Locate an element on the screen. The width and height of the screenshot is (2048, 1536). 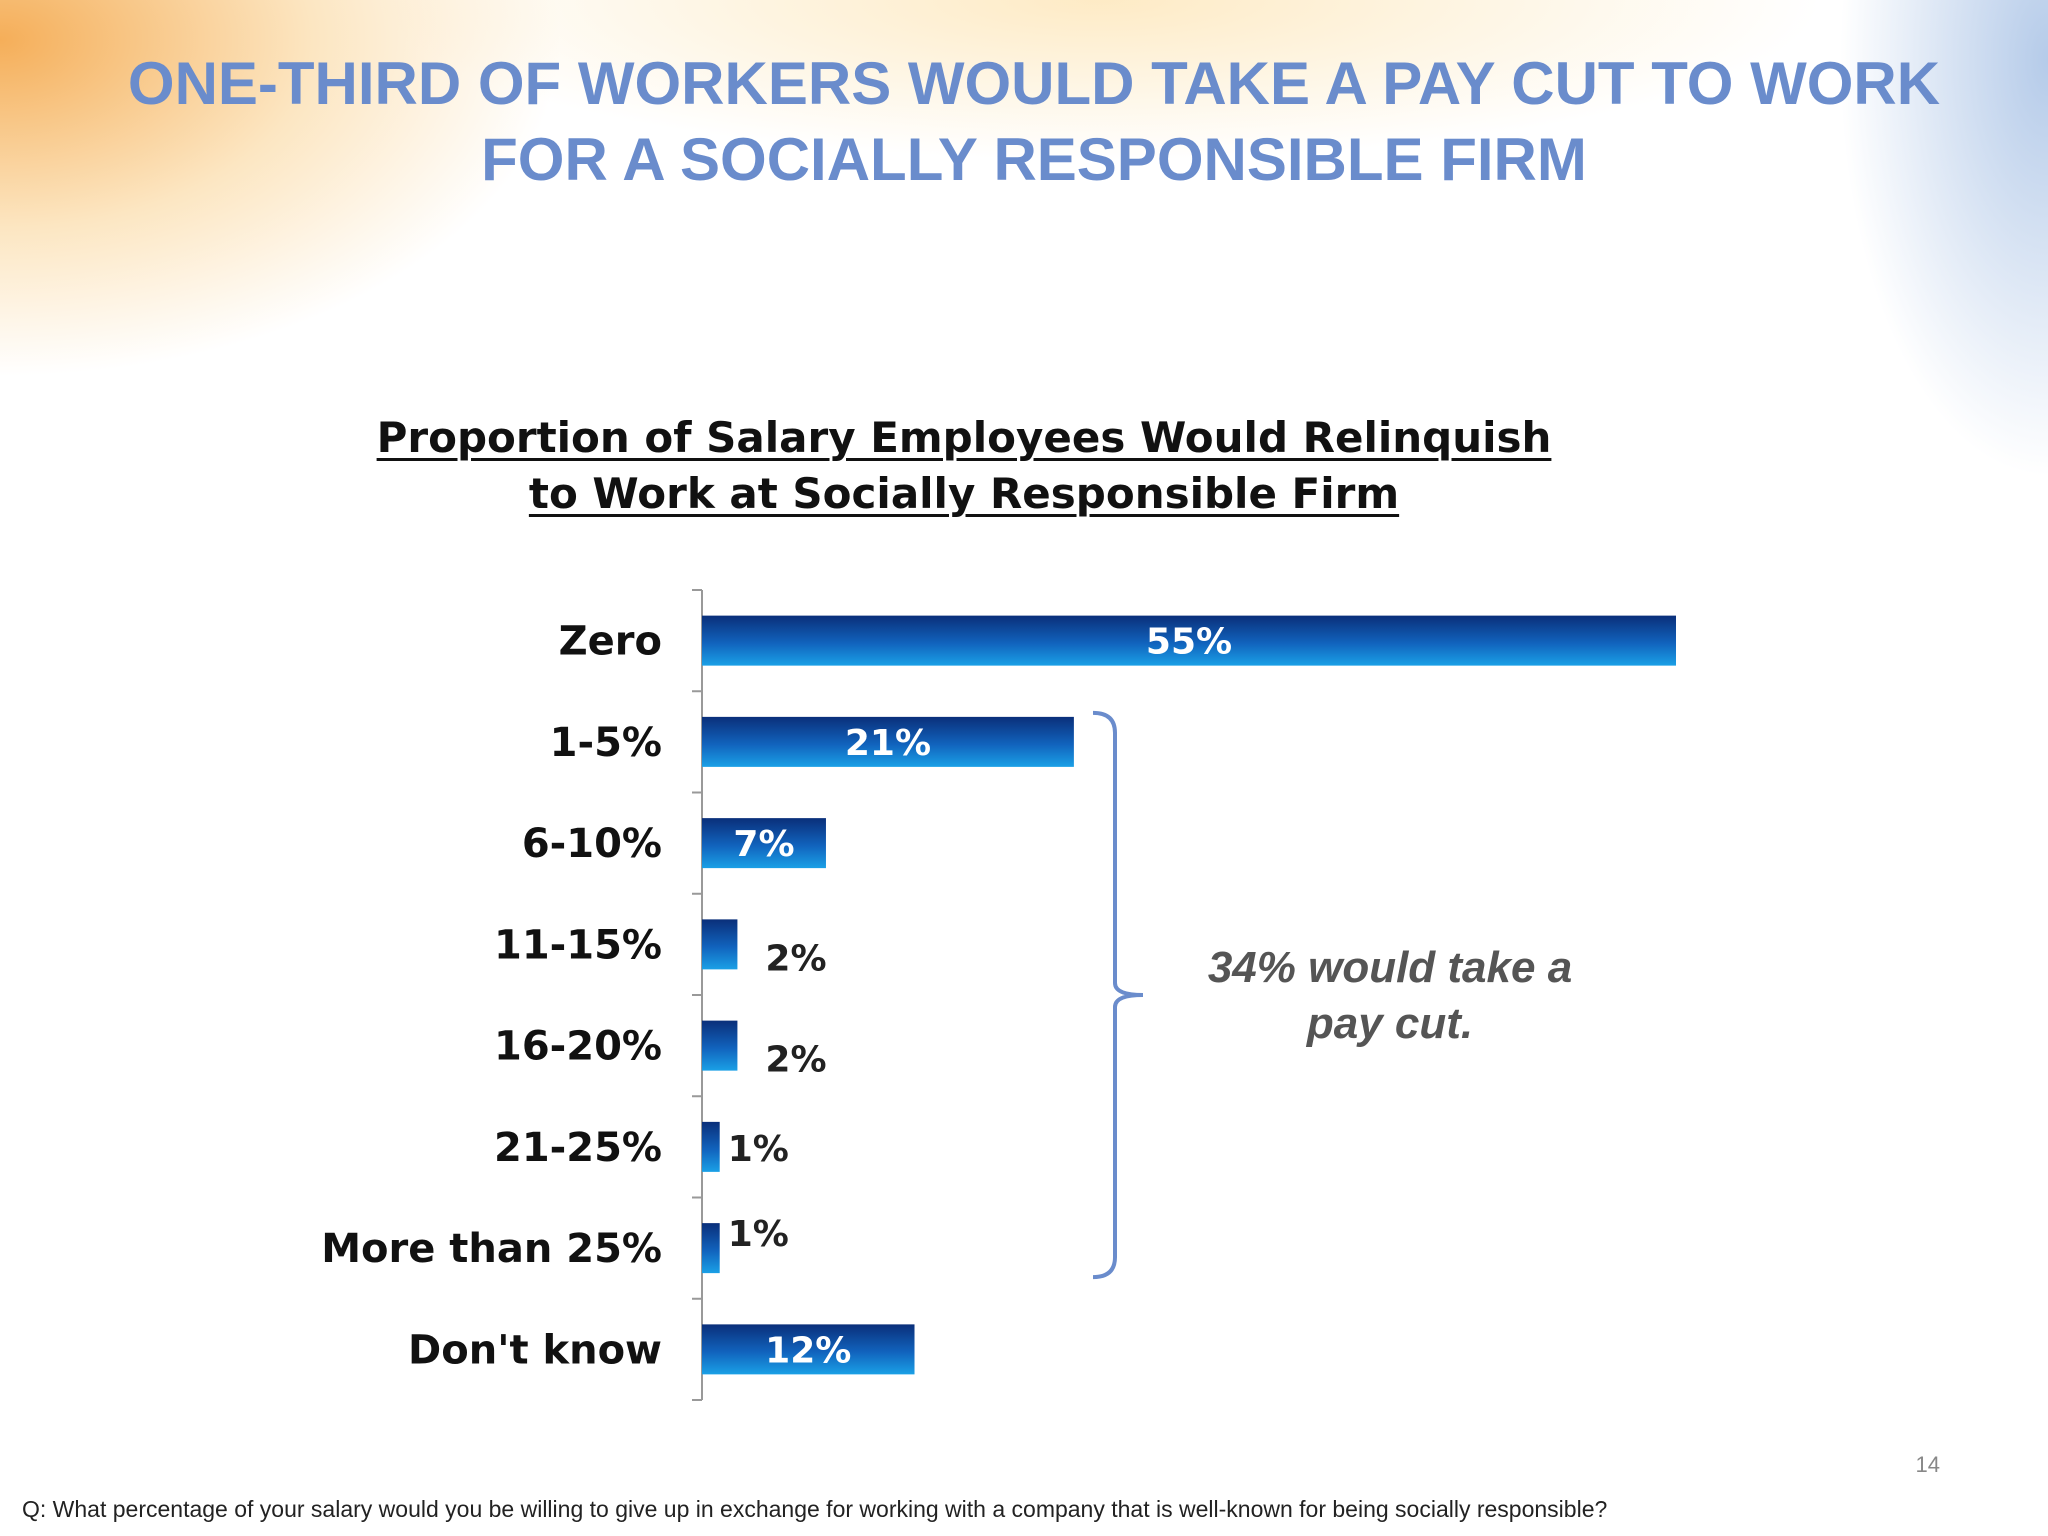
chart-title-line2: to Work at Socially Responsible Firm is located at coordinates (964, 493).